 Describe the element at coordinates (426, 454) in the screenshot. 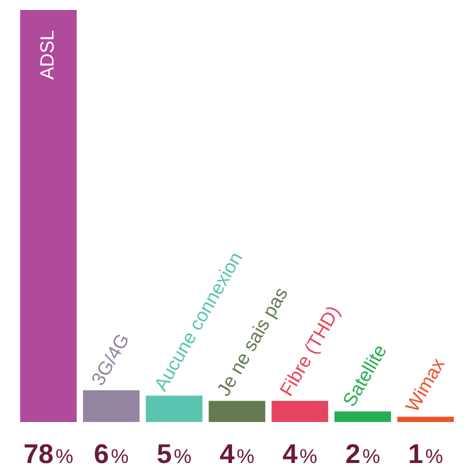

I see `data-label: 1%` at that location.